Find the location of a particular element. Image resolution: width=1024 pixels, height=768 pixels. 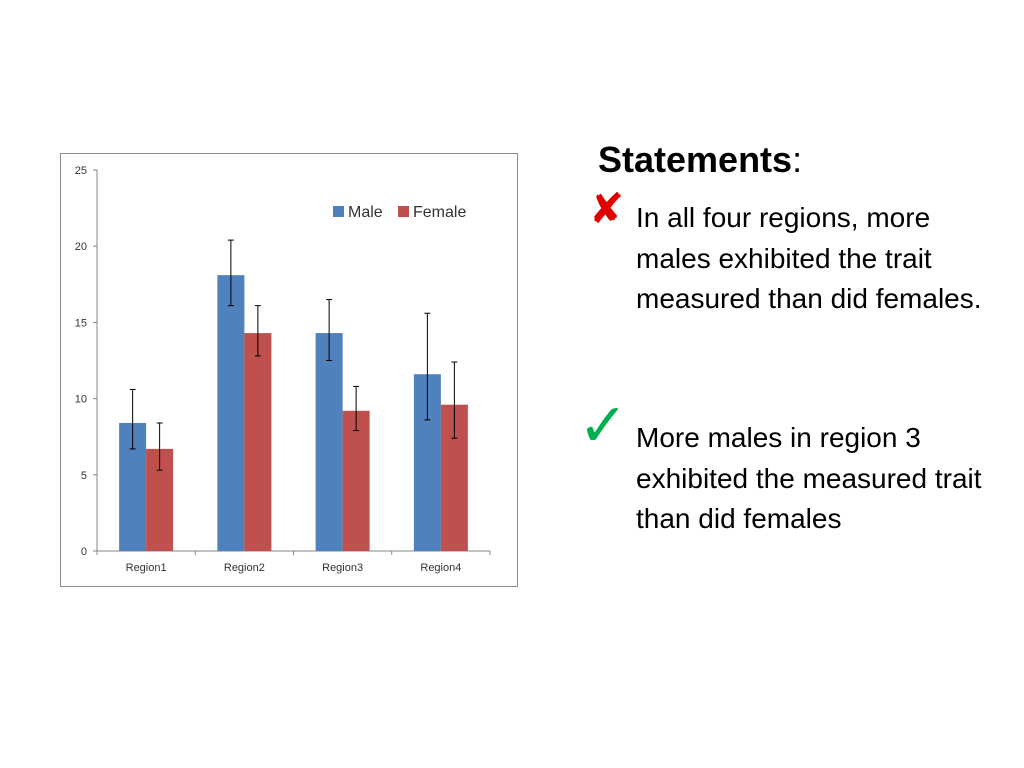

x-tick-label: Region2 is located at coordinates (244, 568).